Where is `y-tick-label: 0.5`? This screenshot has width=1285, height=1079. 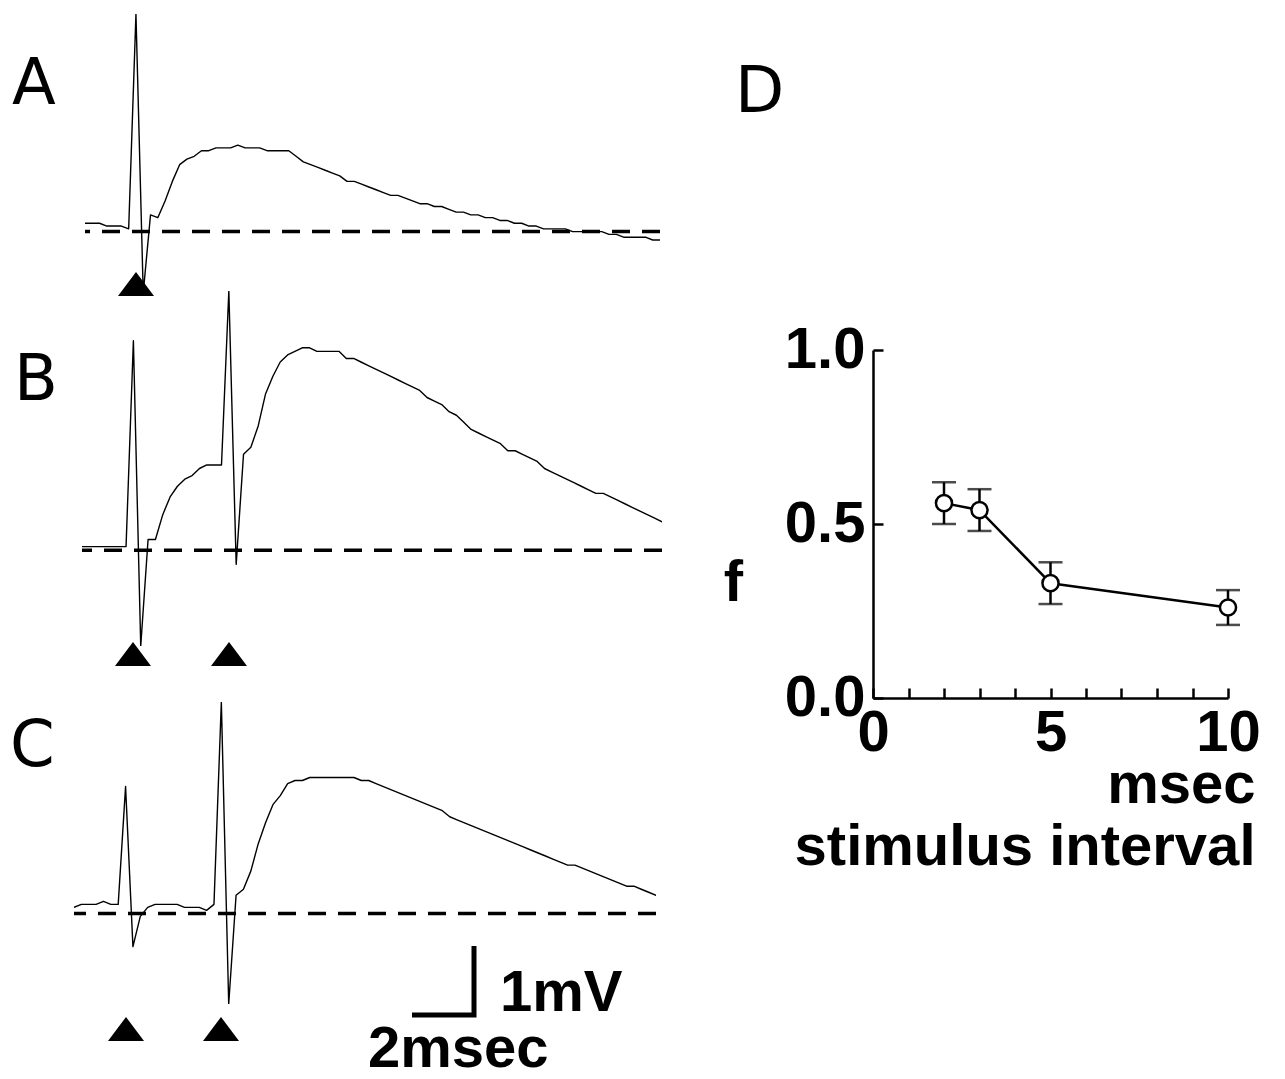
y-tick-label: 0.5 is located at coordinates (825, 521).